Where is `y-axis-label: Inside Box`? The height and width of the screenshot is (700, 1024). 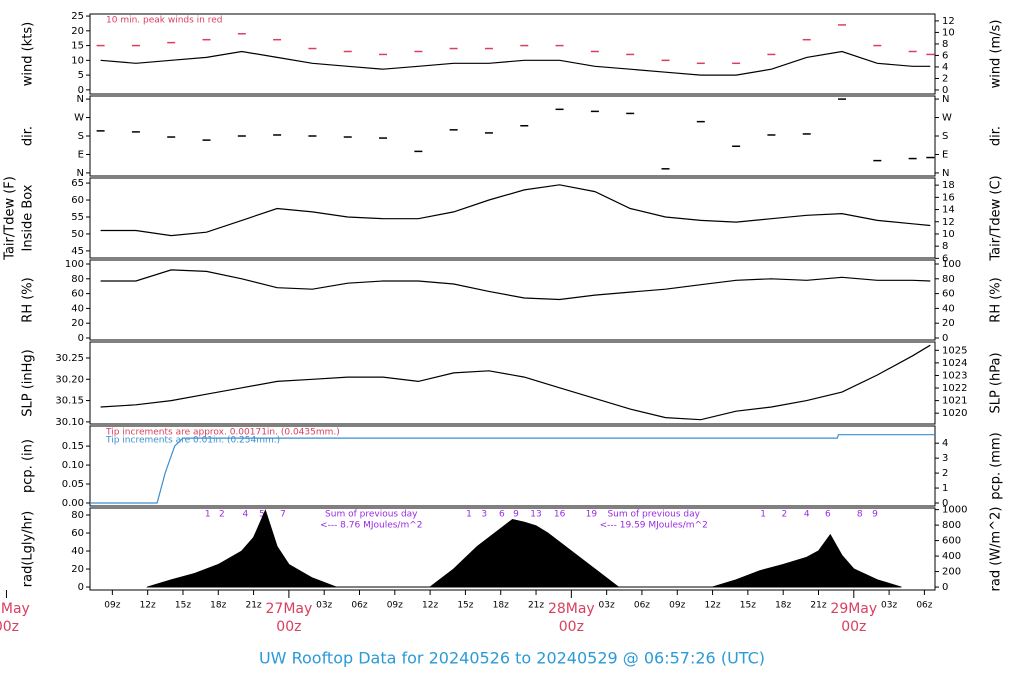 y-axis-label: Inside Box is located at coordinates (28, 217).